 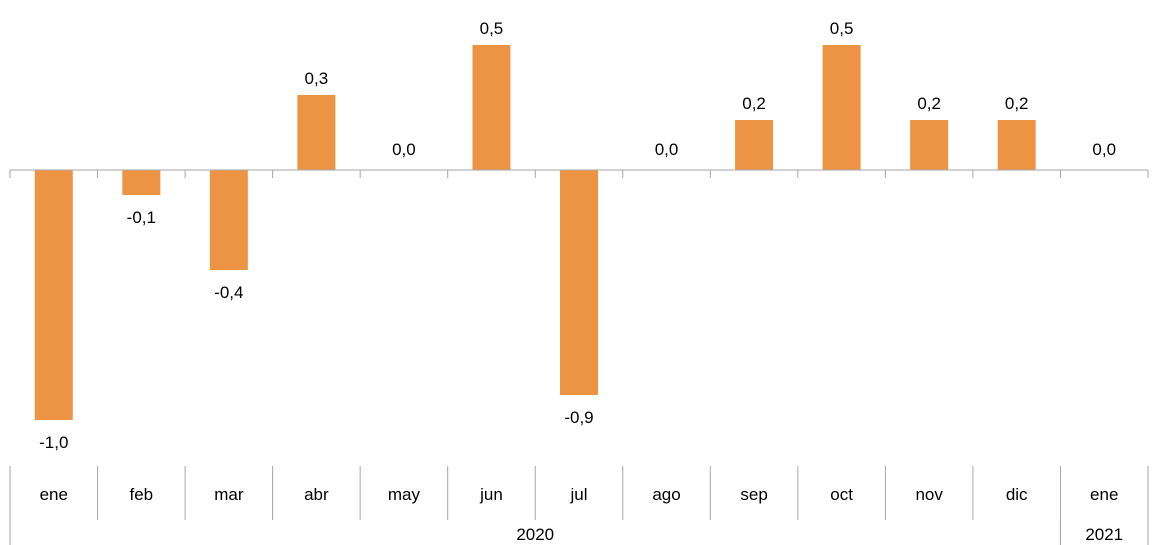 What do you see at coordinates (1017, 494) in the screenshot?
I see `category-label-dic: dic` at bounding box center [1017, 494].